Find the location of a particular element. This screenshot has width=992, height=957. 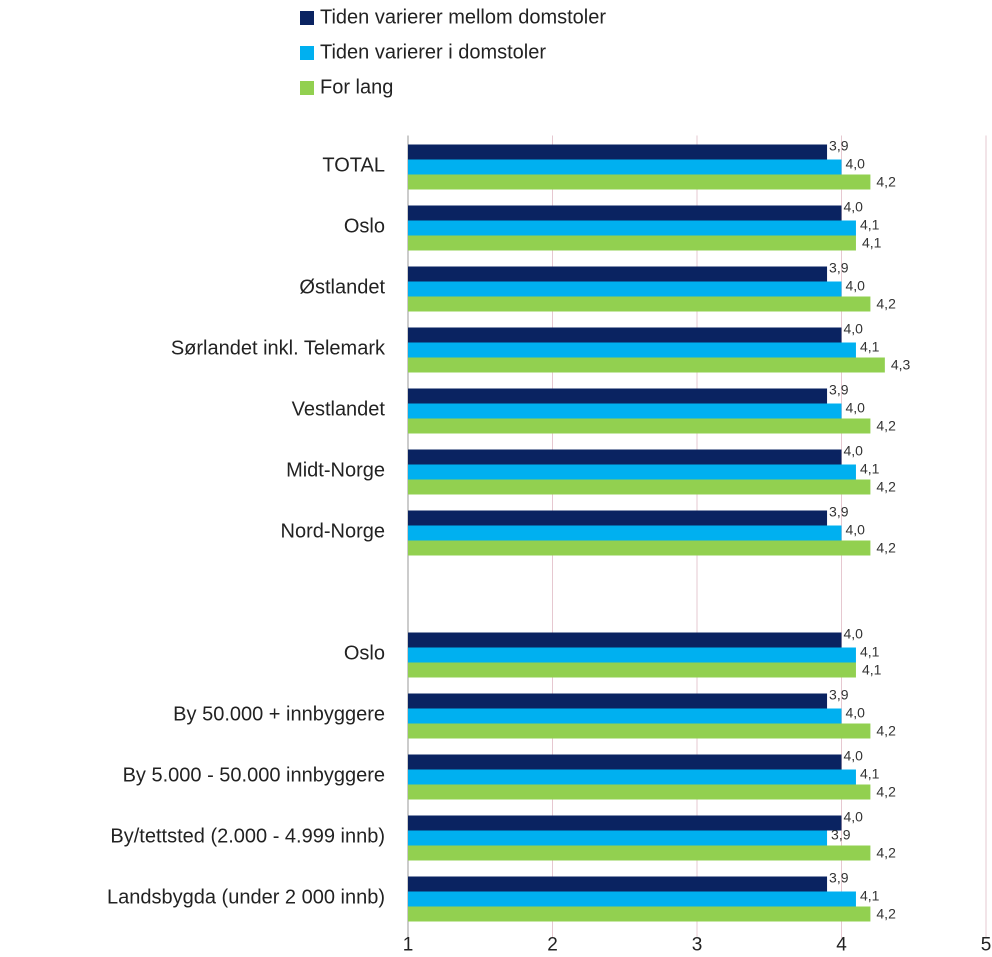

category-label: Midt-Norge is located at coordinates (335, 470).